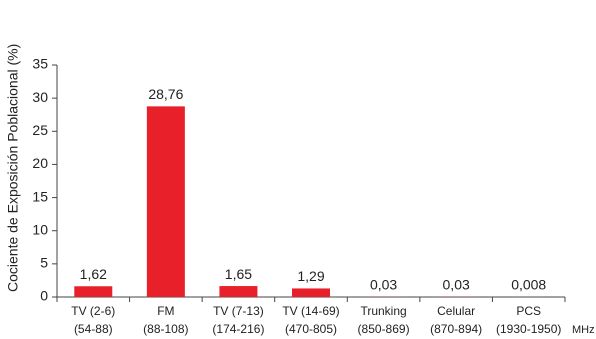 The image size is (596, 339). Describe the element at coordinates (40, 97) in the screenshot. I see `y-tick-label: 30` at that location.